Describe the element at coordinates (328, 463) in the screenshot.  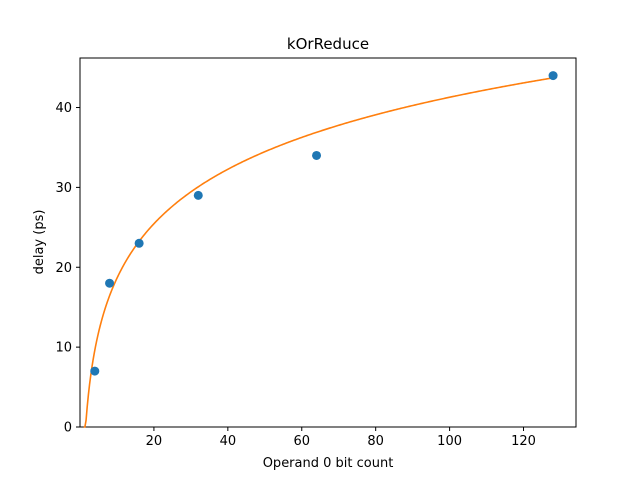
I see `x-axis-label: Operand 0 bit count` at that location.